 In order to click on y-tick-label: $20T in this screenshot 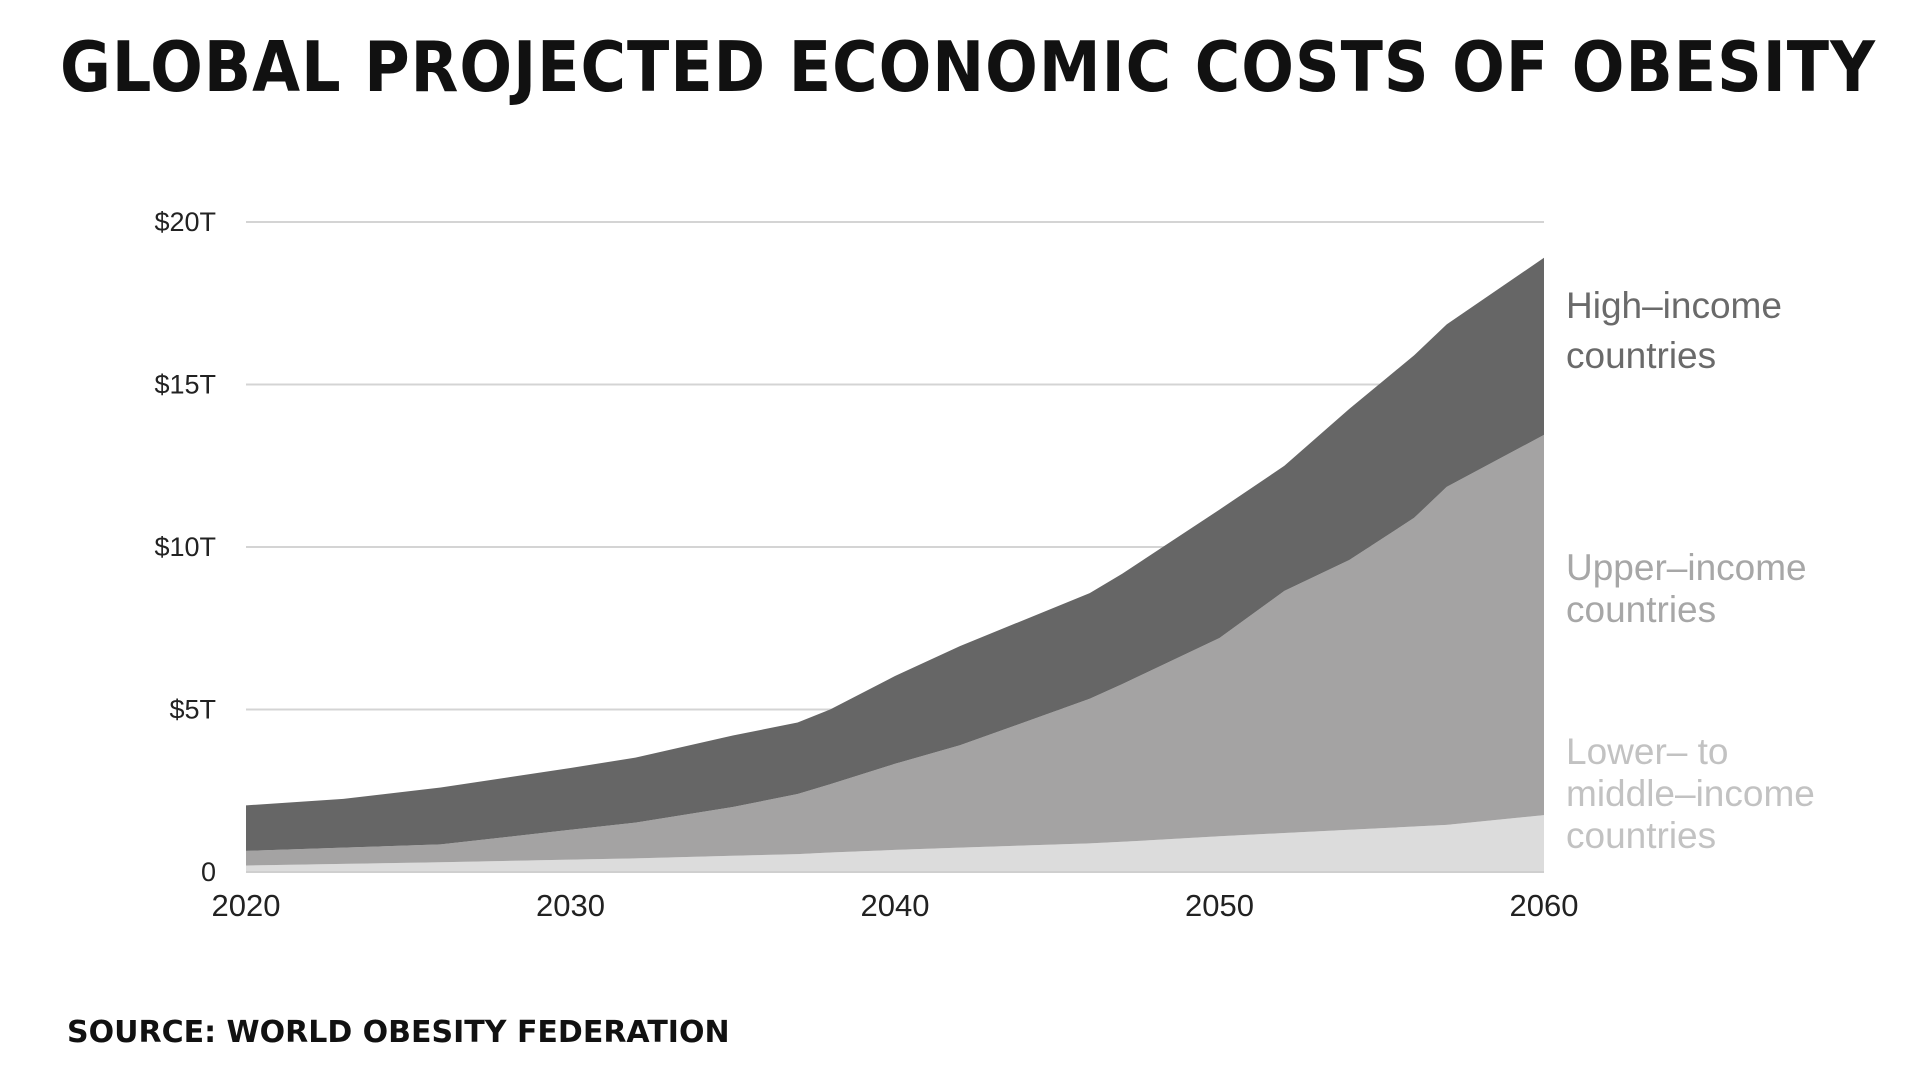, I will do `click(185, 222)`.